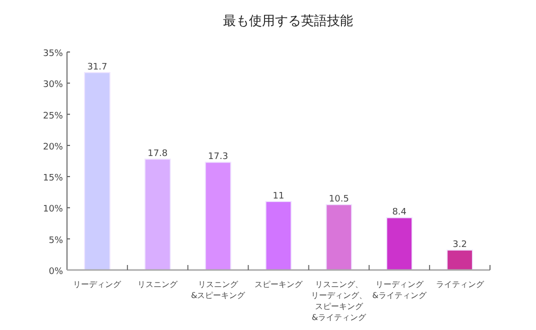  I want to click on x-tick-label: リスニング、リーディング、スピーキング&ライティング, so click(339, 301).